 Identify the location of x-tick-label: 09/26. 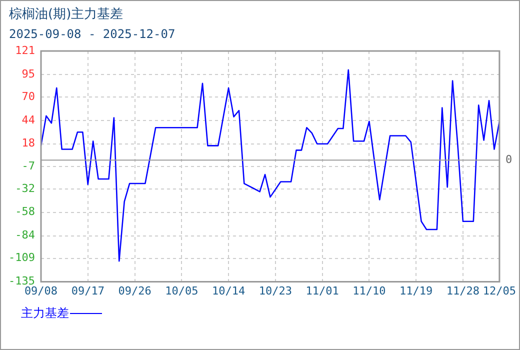
(135, 291).